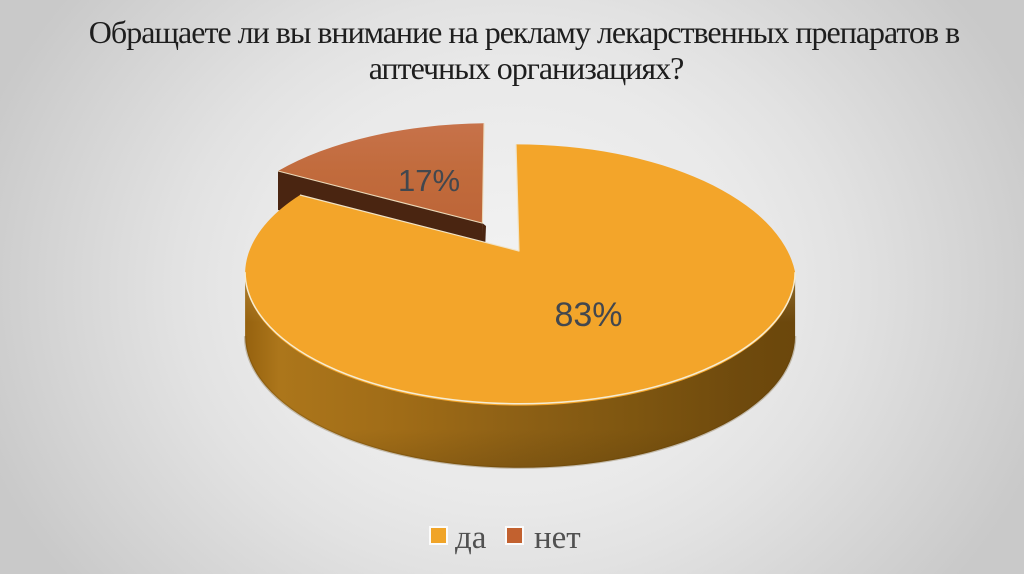 The height and width of the screenshot is (574, 1024). Describe the element at coordinates (588, 315) in the screenshot. I see `svg-text: 83%` at that location.